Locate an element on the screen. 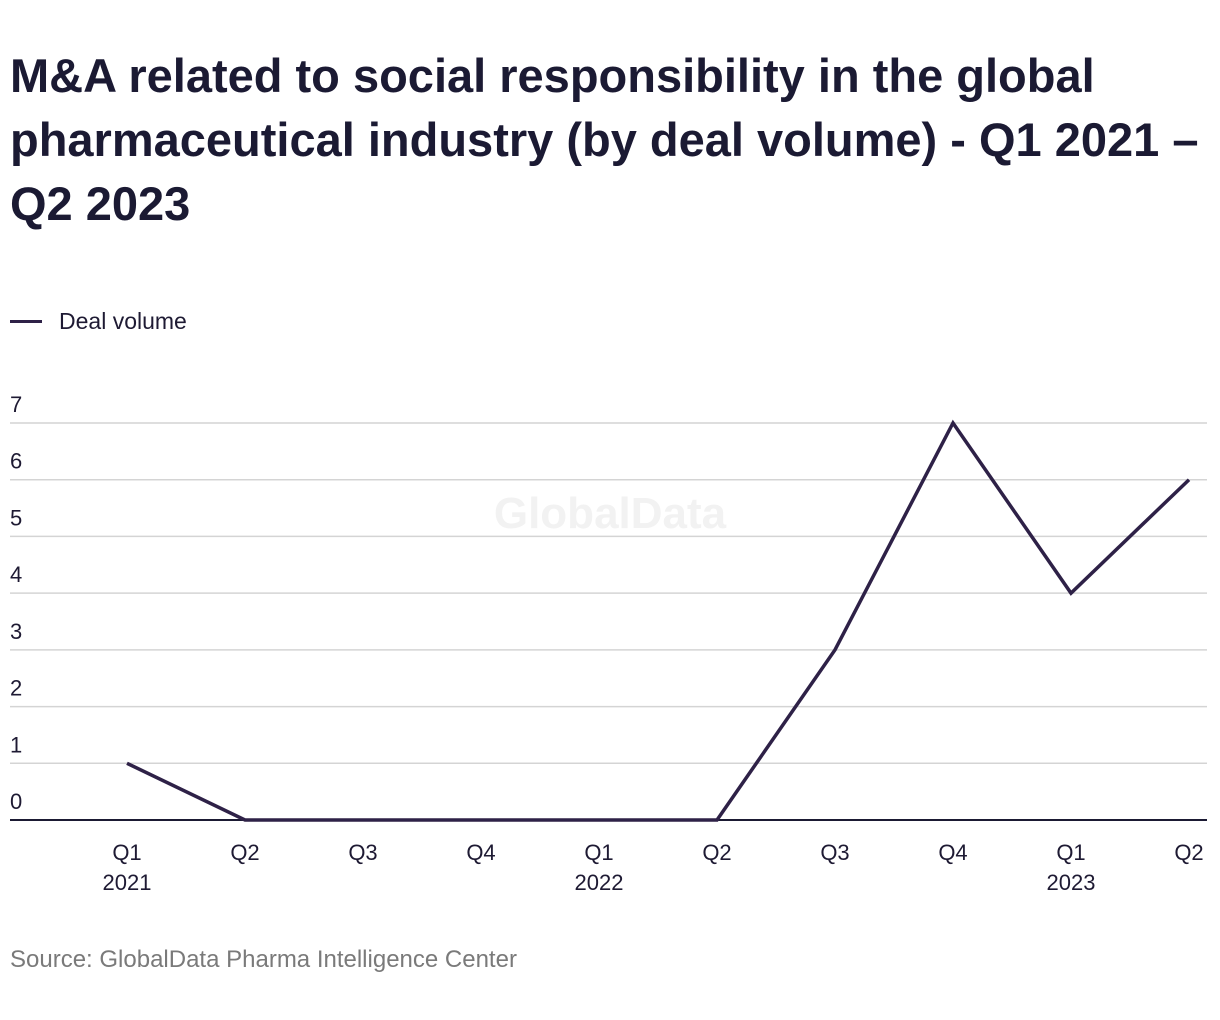  legend: Deal volume is located at coordinates (98, 321).